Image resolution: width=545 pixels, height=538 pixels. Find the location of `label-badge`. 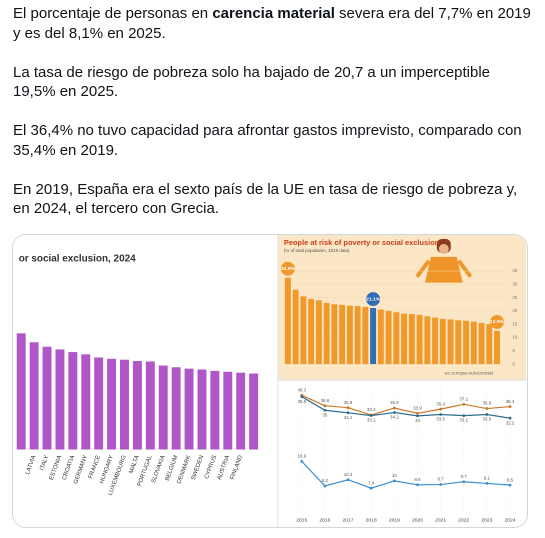

label-badge is located at coordinates (287, 268).